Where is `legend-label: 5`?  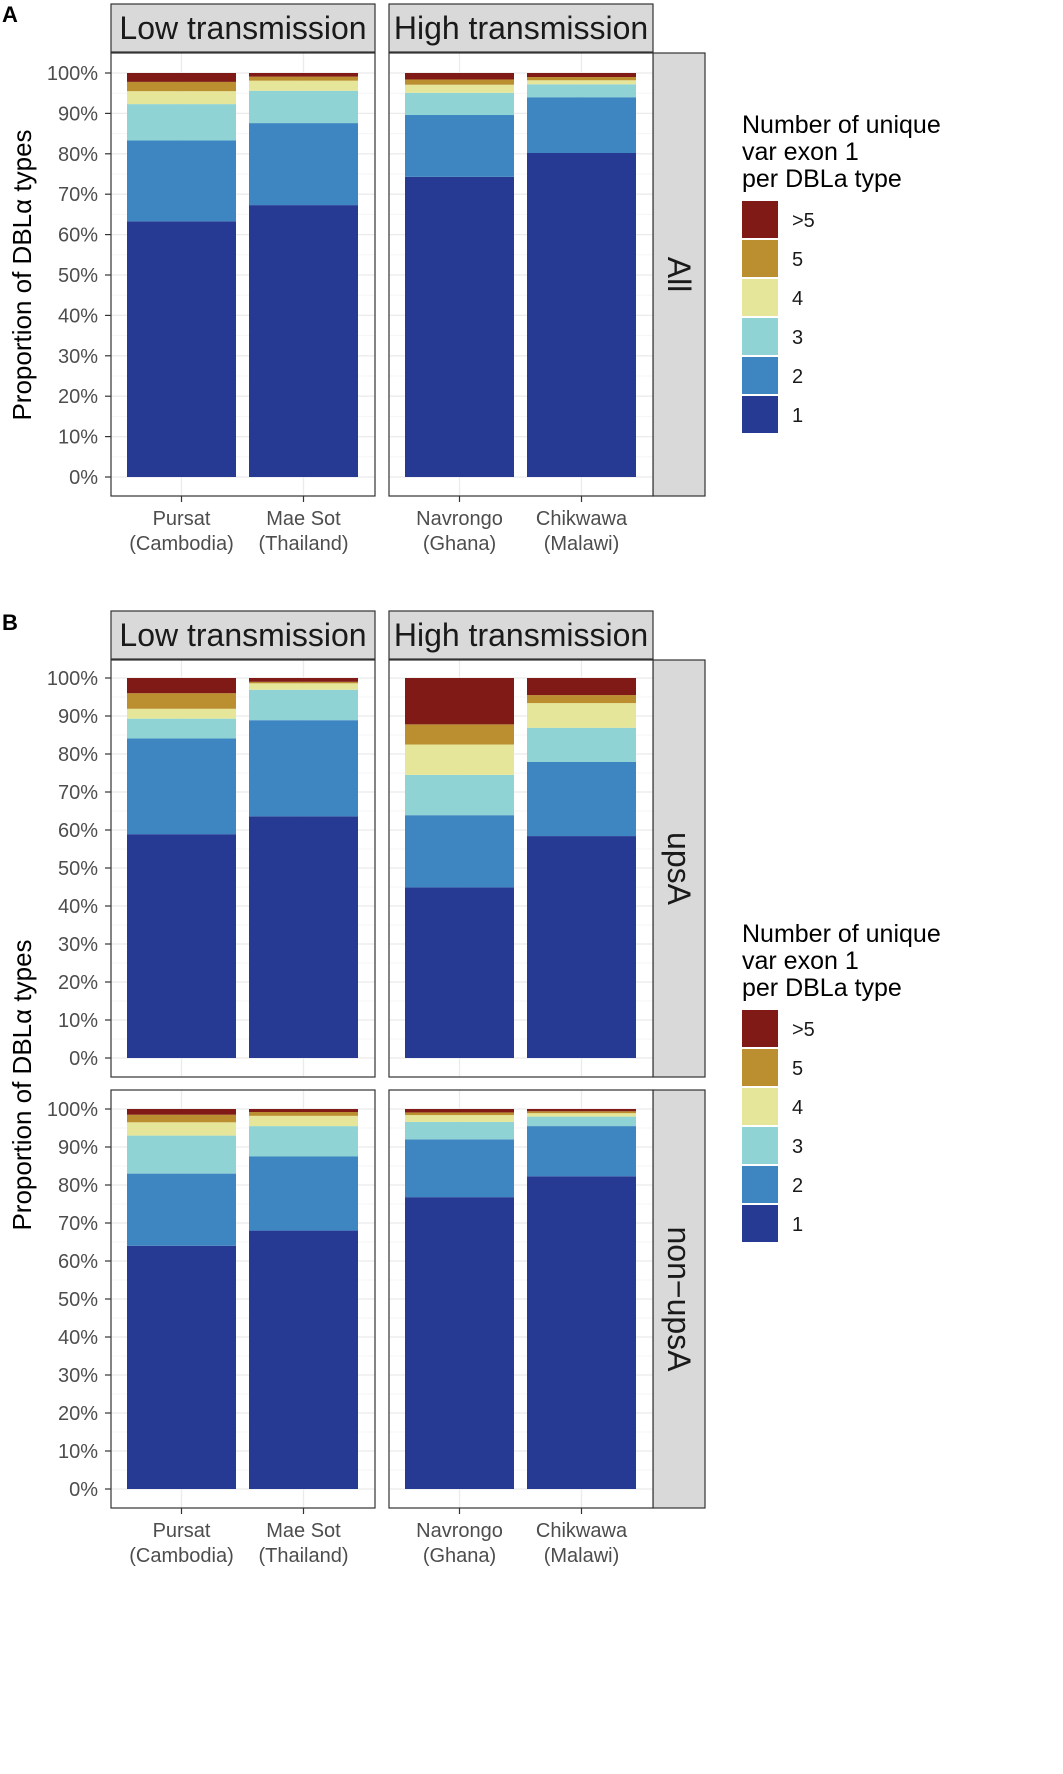 legend-label: 5 is located at coordinates (797, 260).